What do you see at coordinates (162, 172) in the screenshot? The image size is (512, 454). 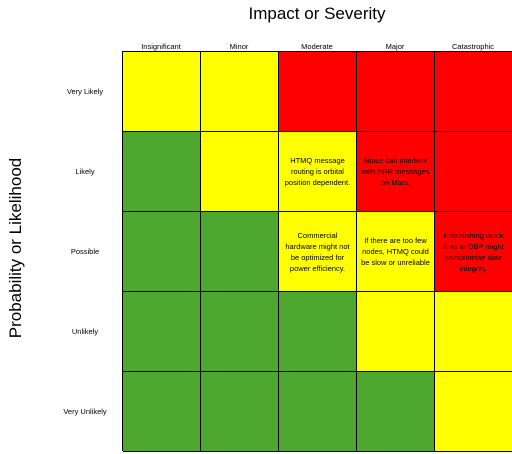 I see `cell-likely-insignificant` at bounding box center [162, 172].